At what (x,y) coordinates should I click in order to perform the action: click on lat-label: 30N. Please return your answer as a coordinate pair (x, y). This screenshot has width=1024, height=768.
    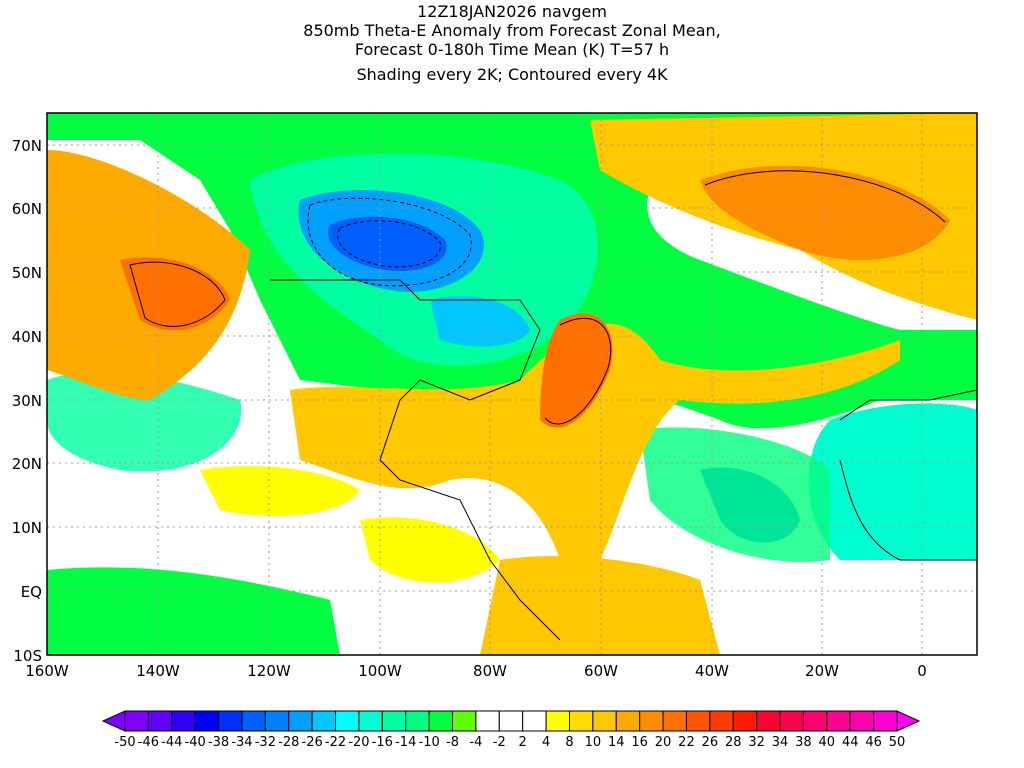
    Looking at the image, I should click on (27, 401).